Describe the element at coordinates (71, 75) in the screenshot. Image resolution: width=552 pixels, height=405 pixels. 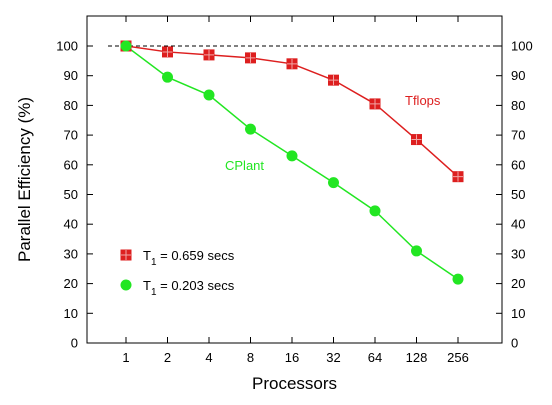
I see `y-tick-label-left: 90` at that location.